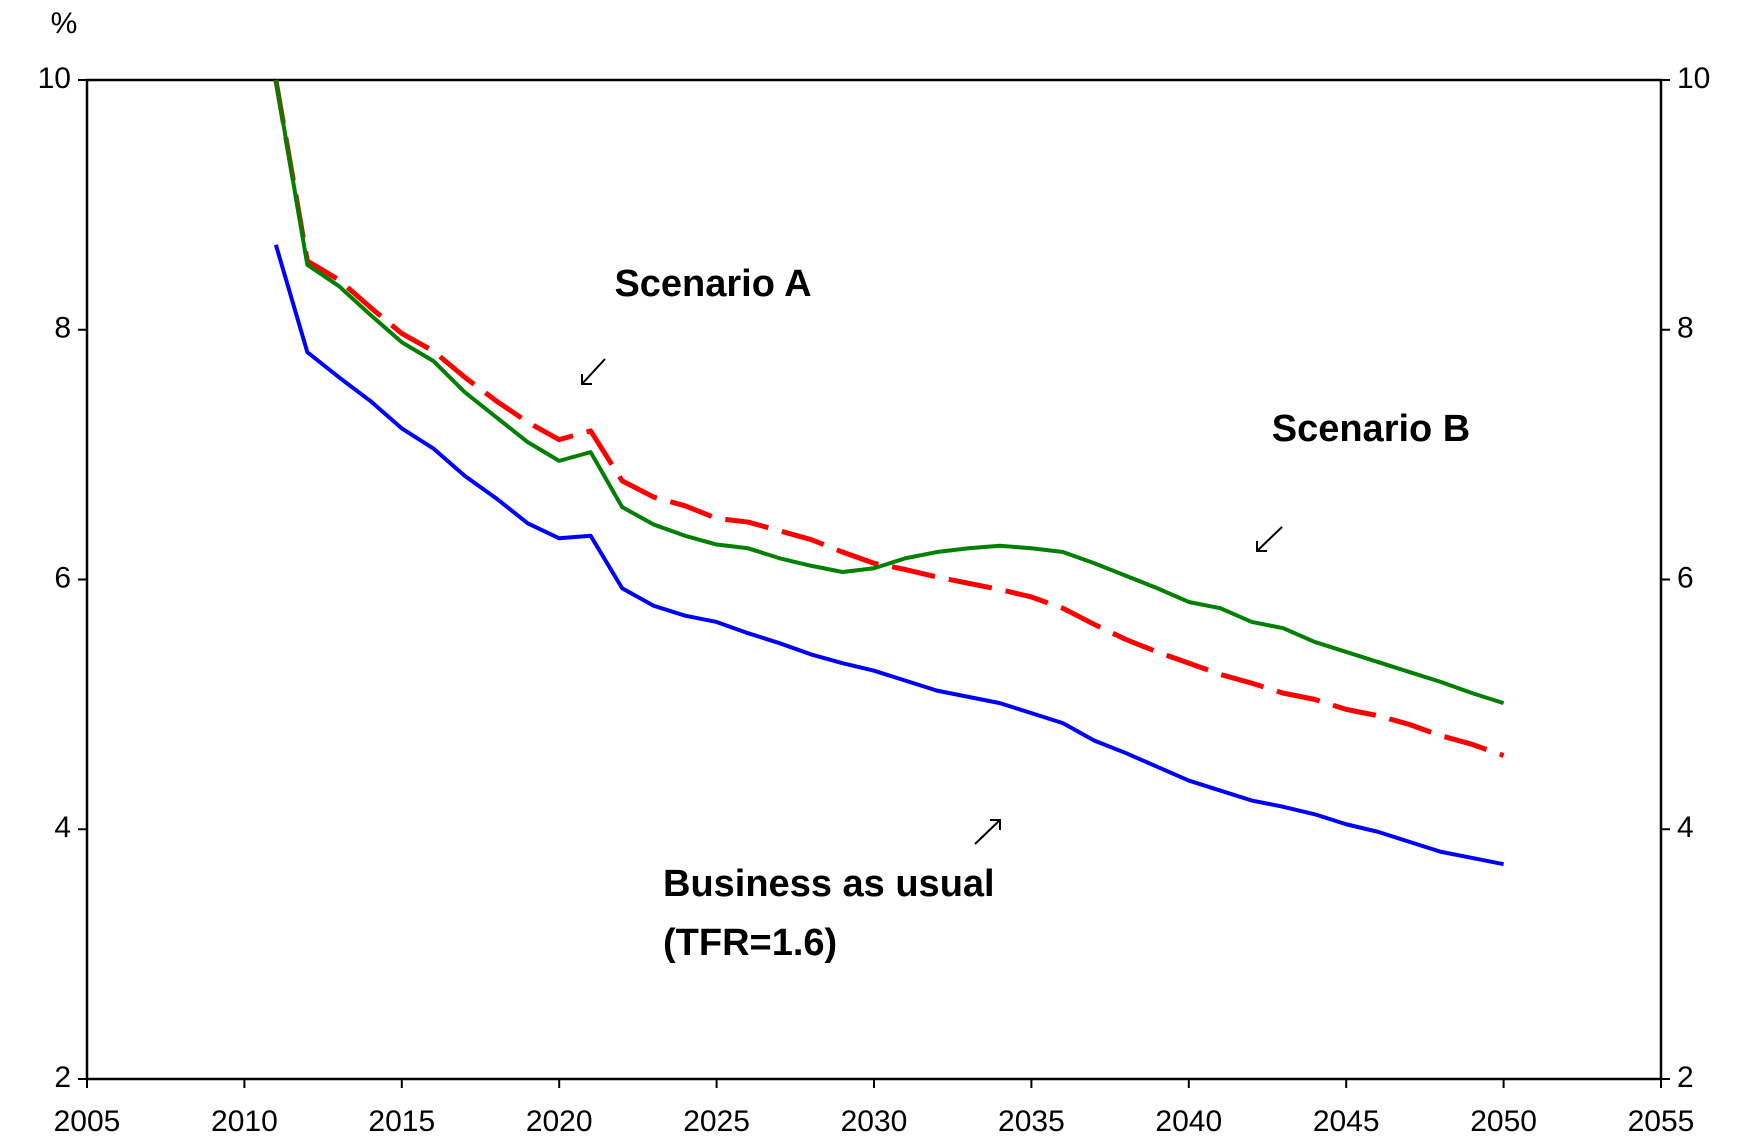 This screenshot has width=1739, height=1146. I want to click on annotation: Scenario A, so click(712, 284).